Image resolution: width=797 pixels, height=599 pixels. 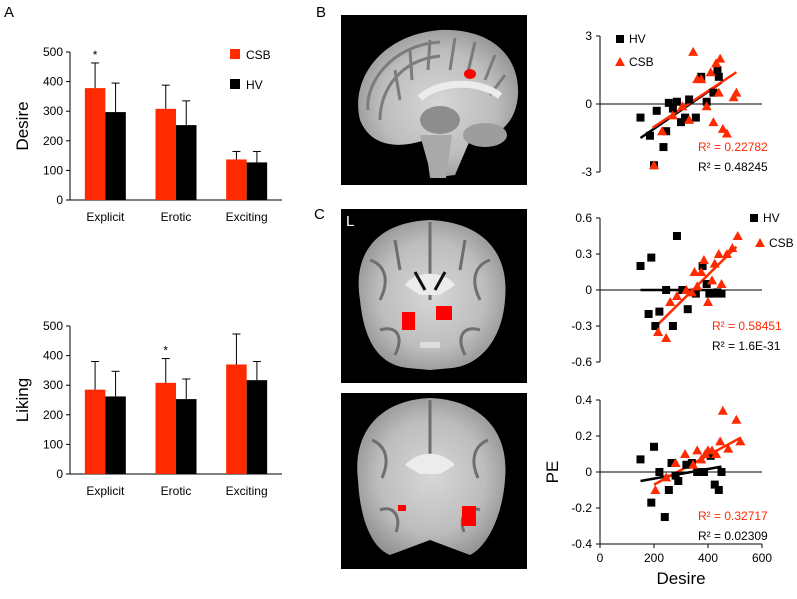 I want to click on y-tick-label: 0, so click(x=59, y=474).